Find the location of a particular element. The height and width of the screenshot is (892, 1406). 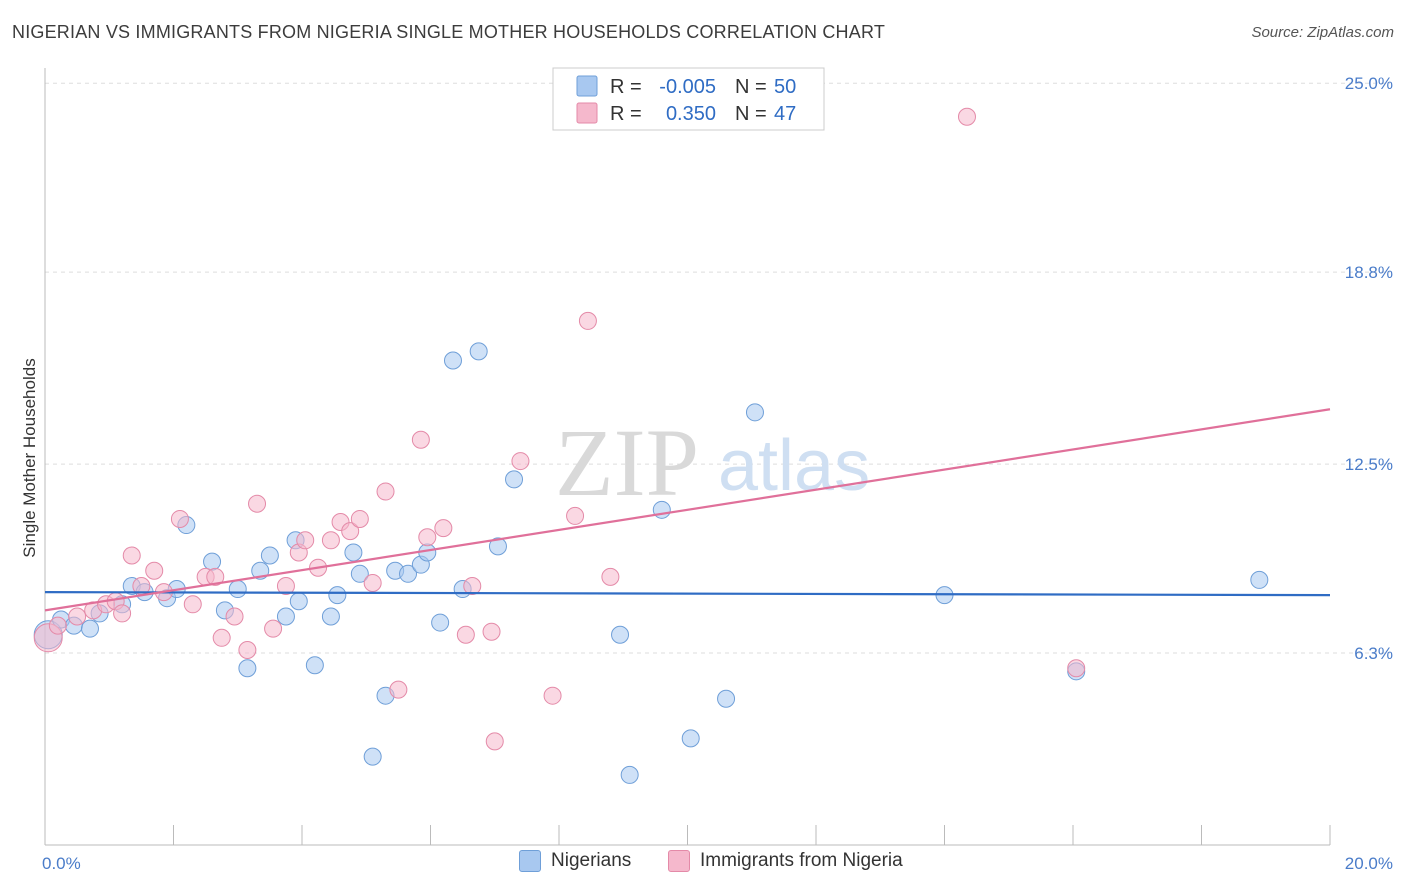

x-tick-label-0: 0.0% is located at coordinates (61, 863).